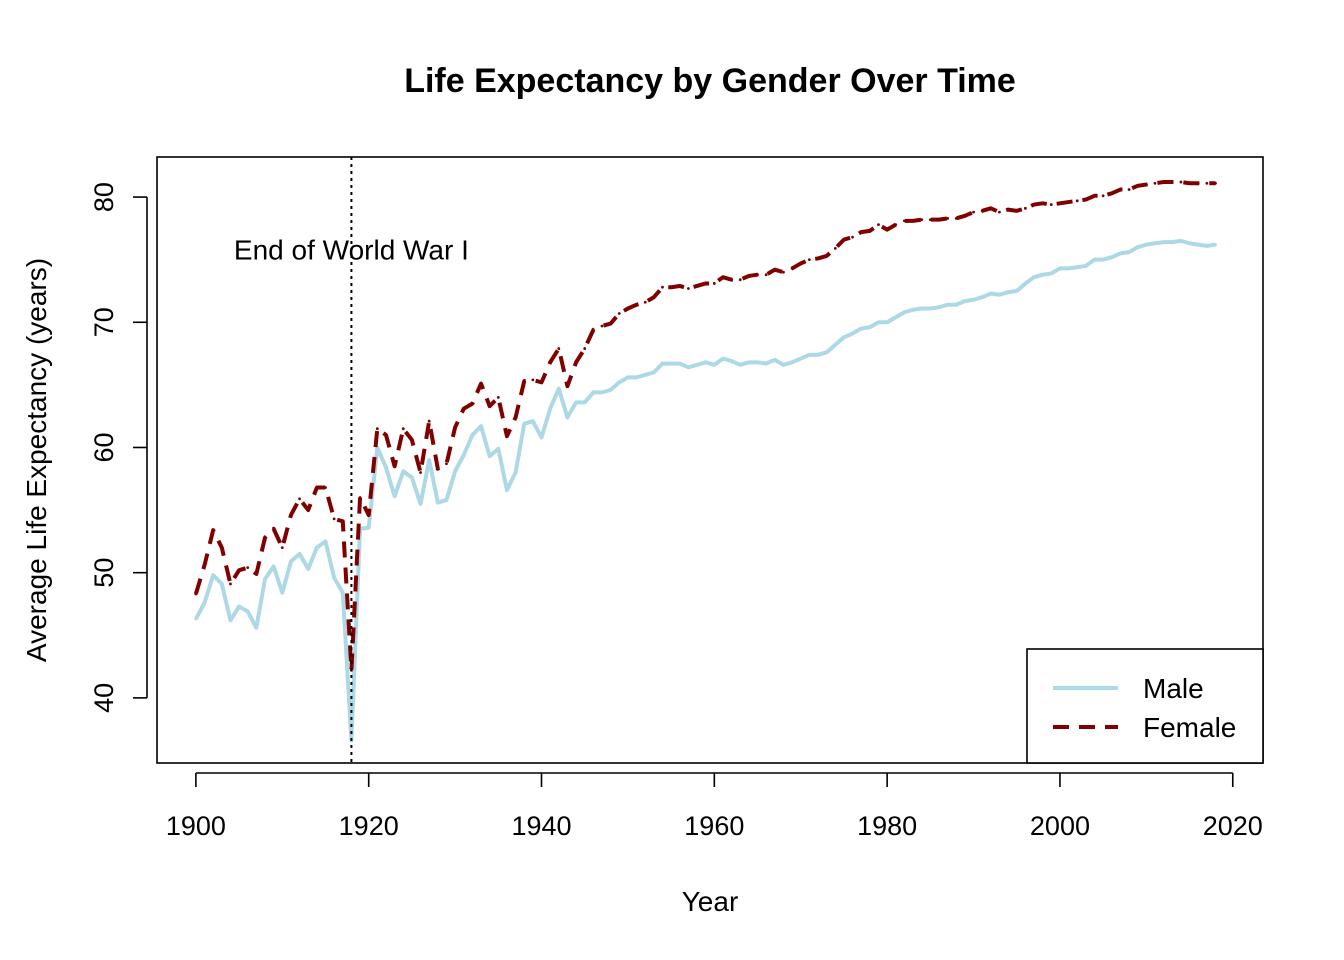 The image size is (1344, 960). What do you see at coordinates (118, 447) in the screenshot?
I see `y-axis: 40 50 60 70 80` at bounding box center [118, 447].